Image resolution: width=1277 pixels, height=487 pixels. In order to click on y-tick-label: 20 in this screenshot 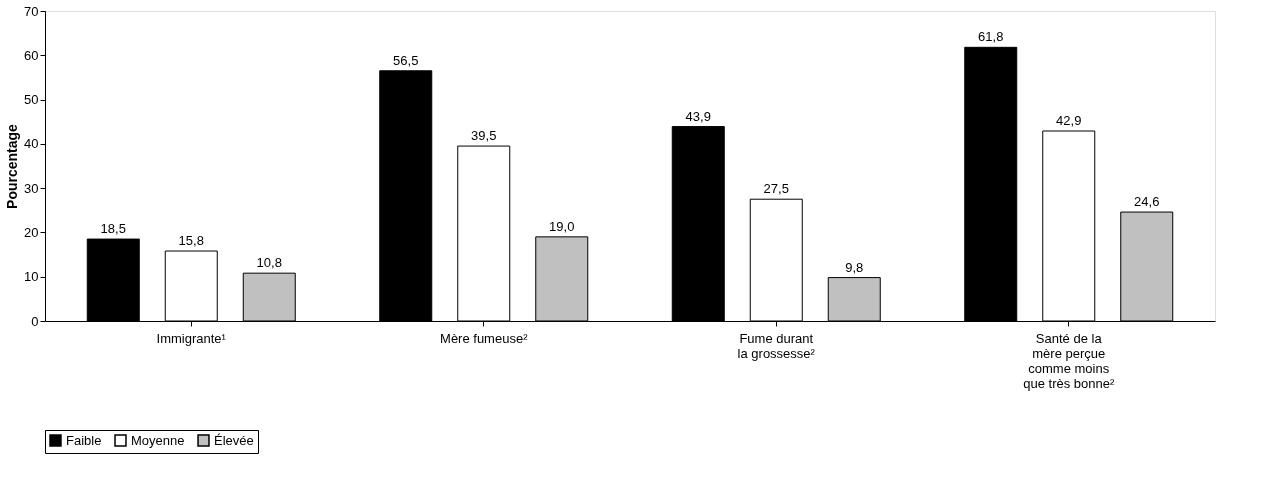, I will do `click(31, 232)`.